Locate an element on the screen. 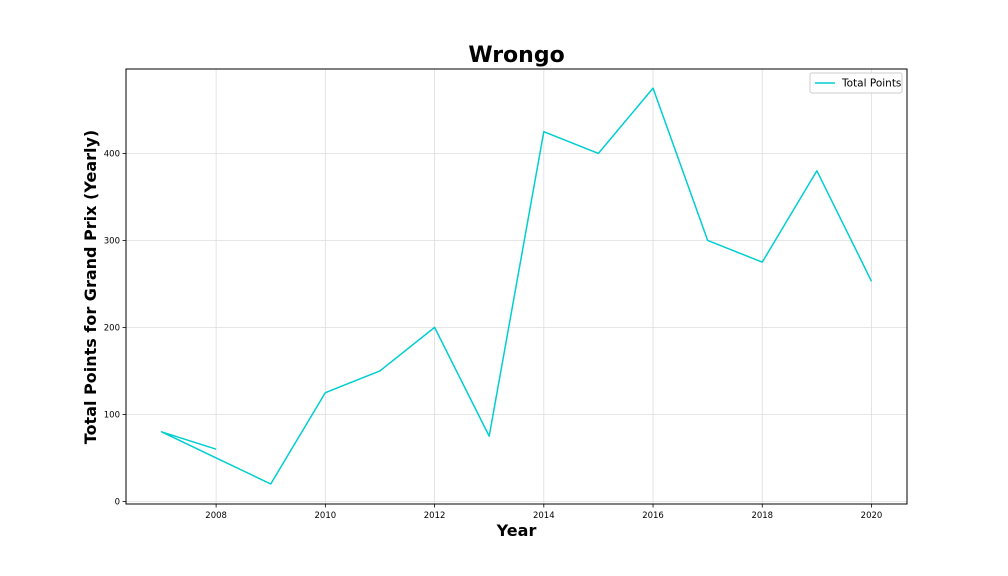 This screenshot has height=576, width=1008. x-tick-label: 2020 is located at coordinates (872, 516).